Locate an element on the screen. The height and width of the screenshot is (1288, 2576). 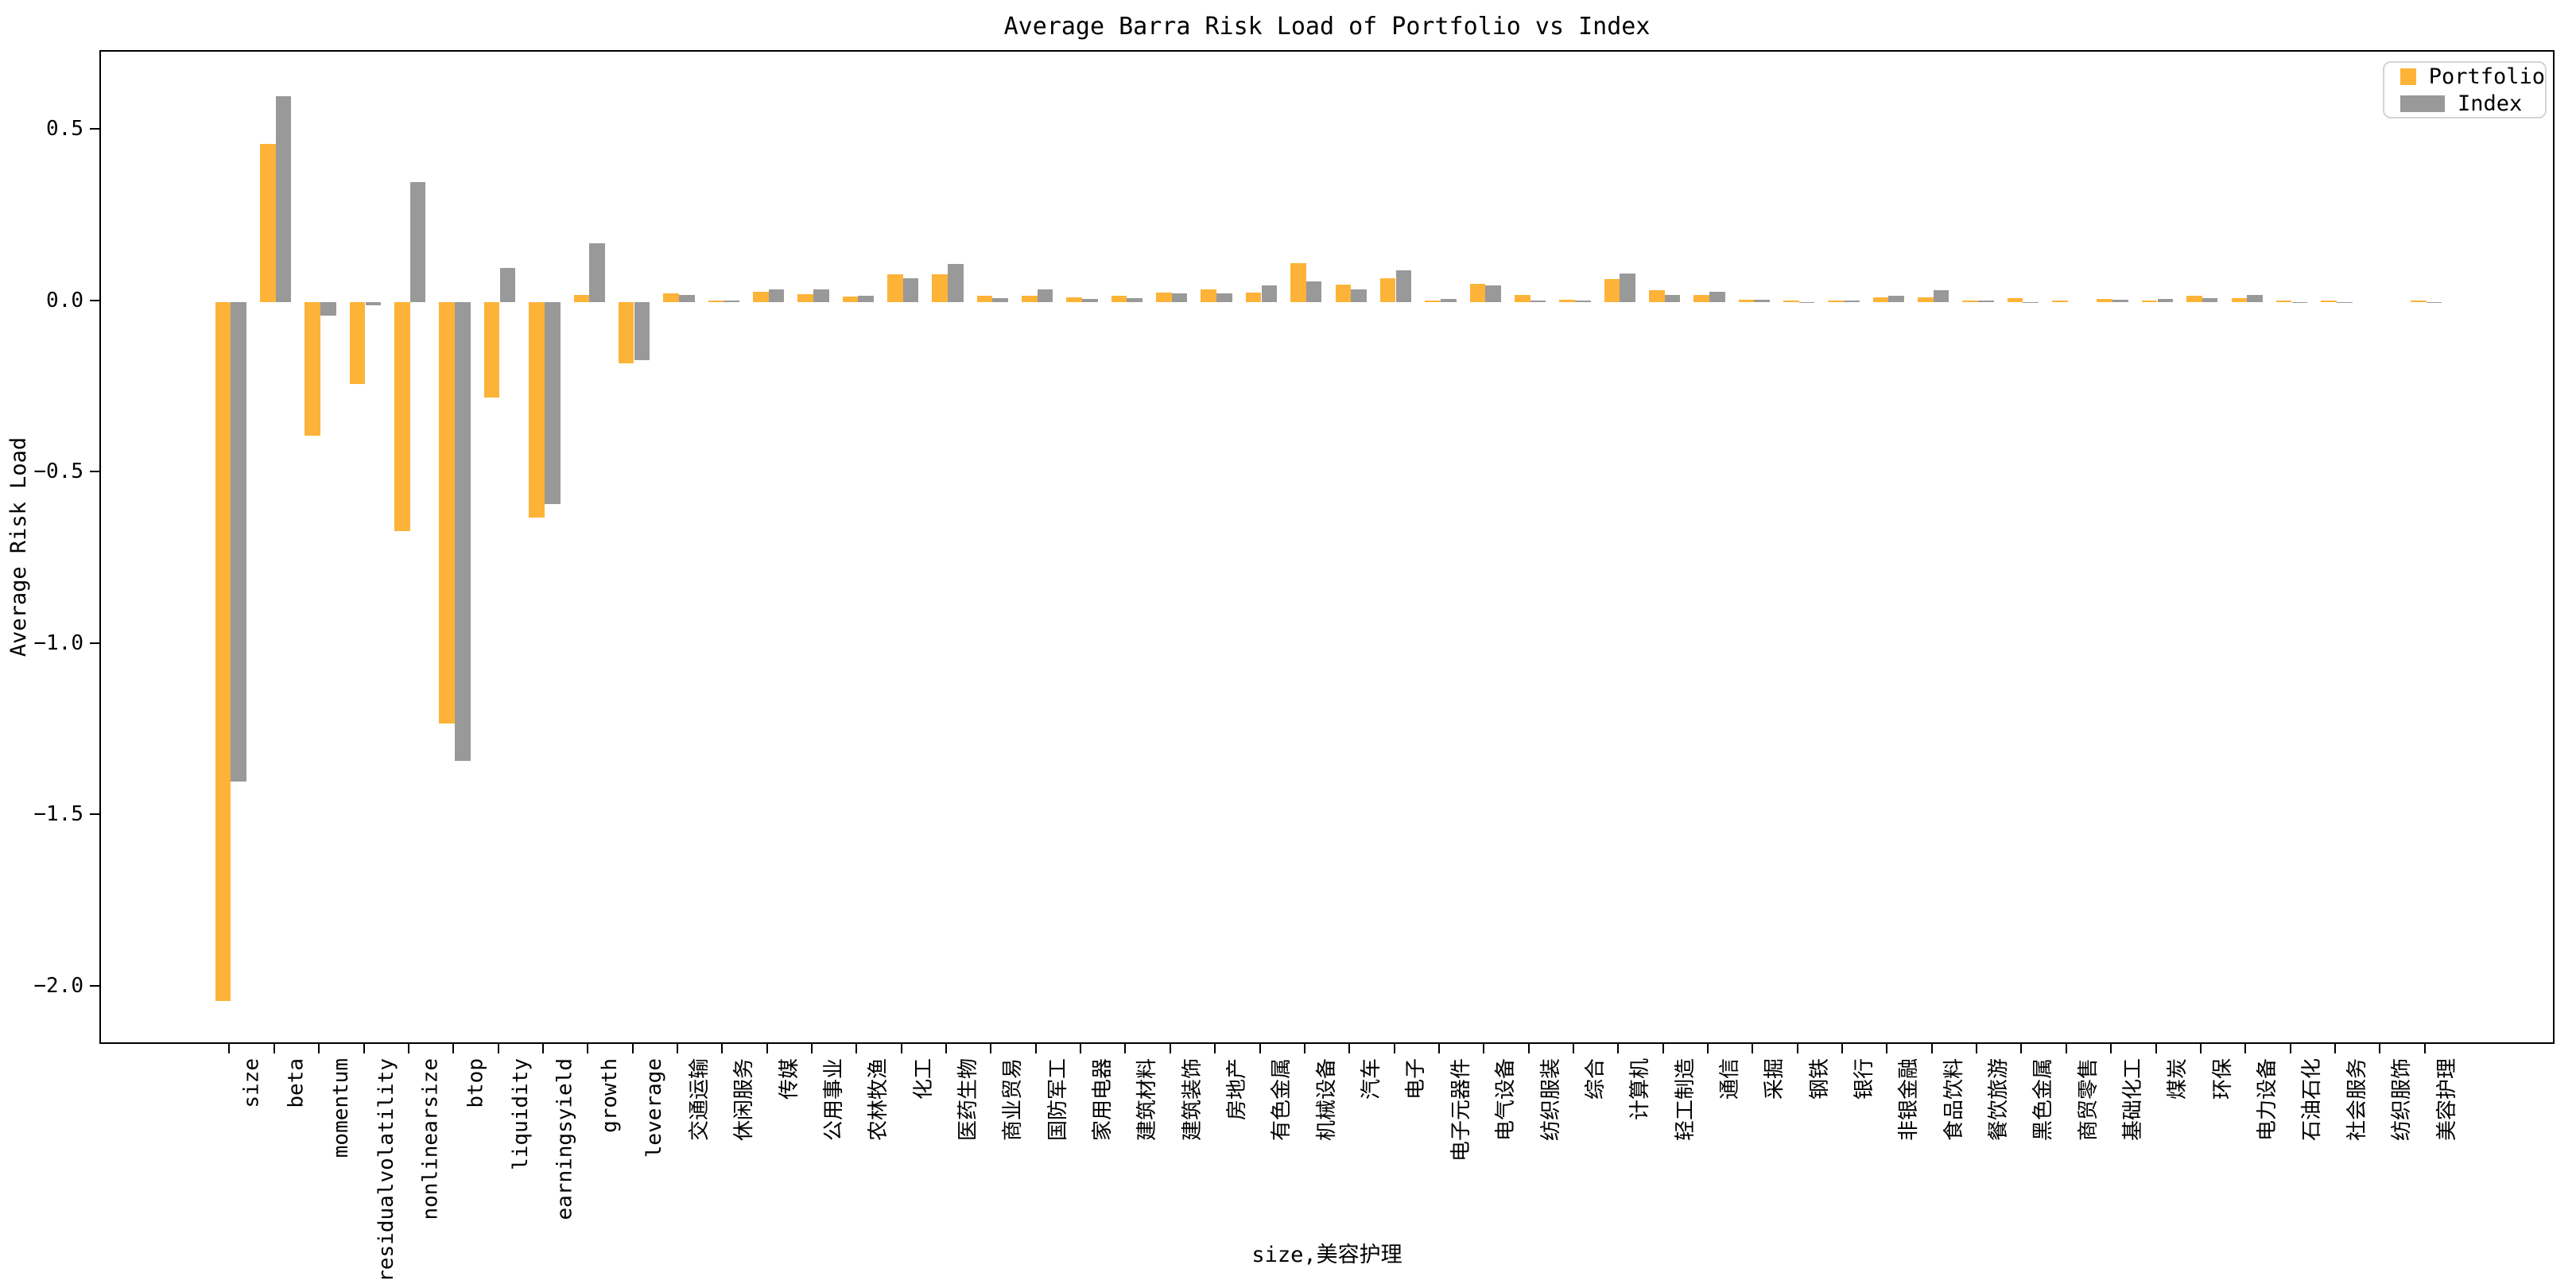
y-tick-label: 0.5 is located at coordinates (65, 130).